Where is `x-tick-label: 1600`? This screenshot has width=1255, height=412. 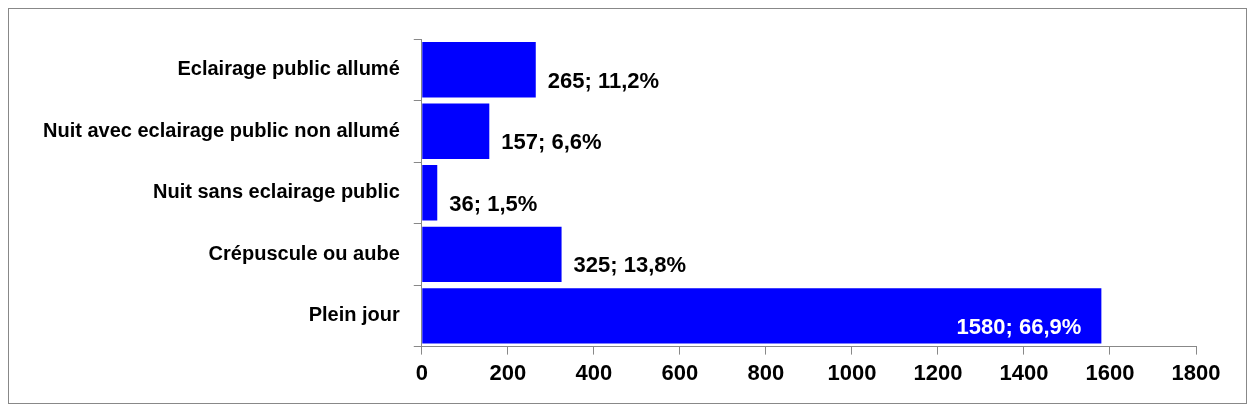
x-tick-label: 1600 is located at coordinates (1110, 372).